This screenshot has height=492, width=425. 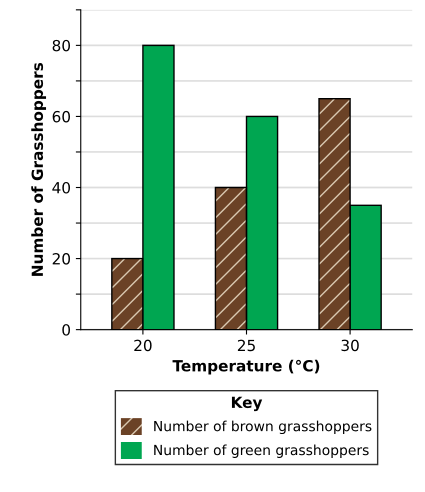 I want to click on x-axis-title: Temperature (°C), so click(x=246, y=367).